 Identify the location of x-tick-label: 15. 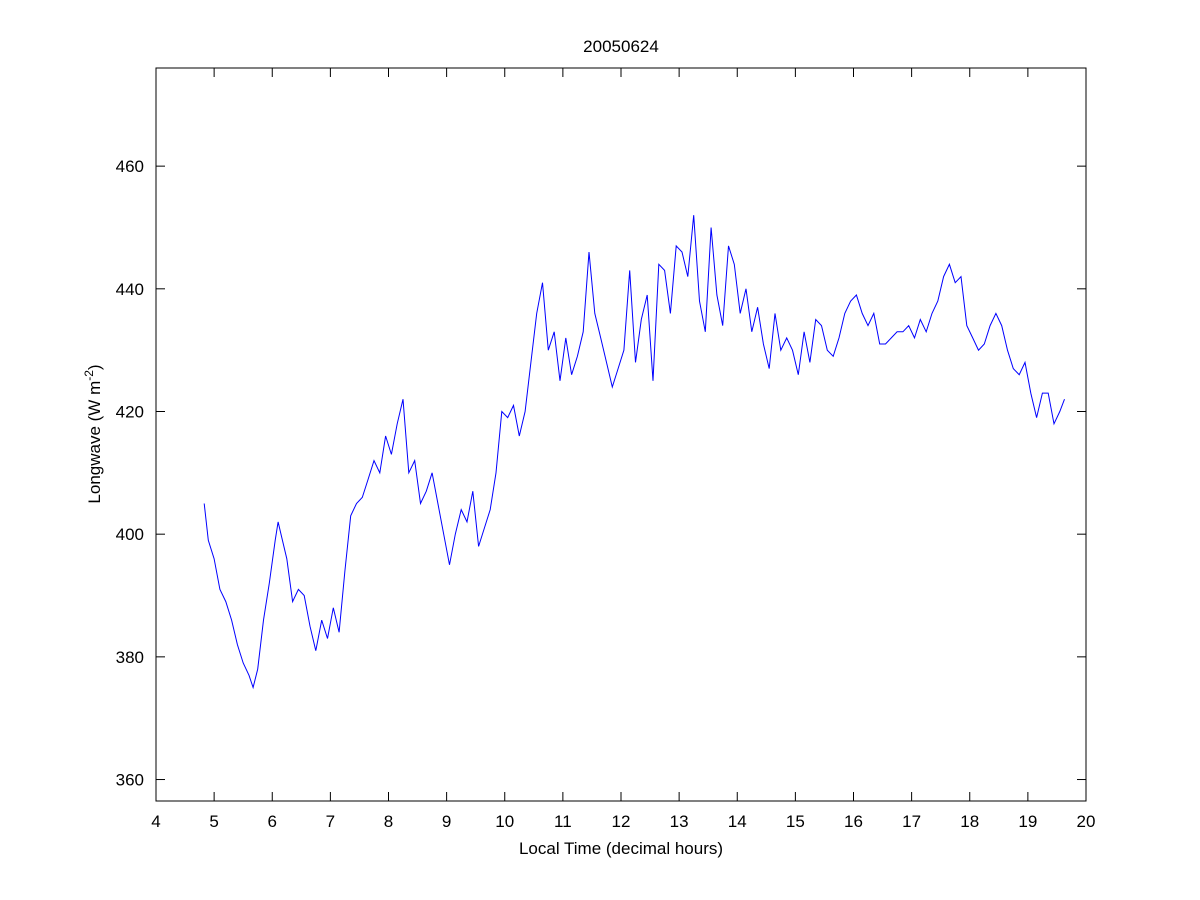
(795, 821).